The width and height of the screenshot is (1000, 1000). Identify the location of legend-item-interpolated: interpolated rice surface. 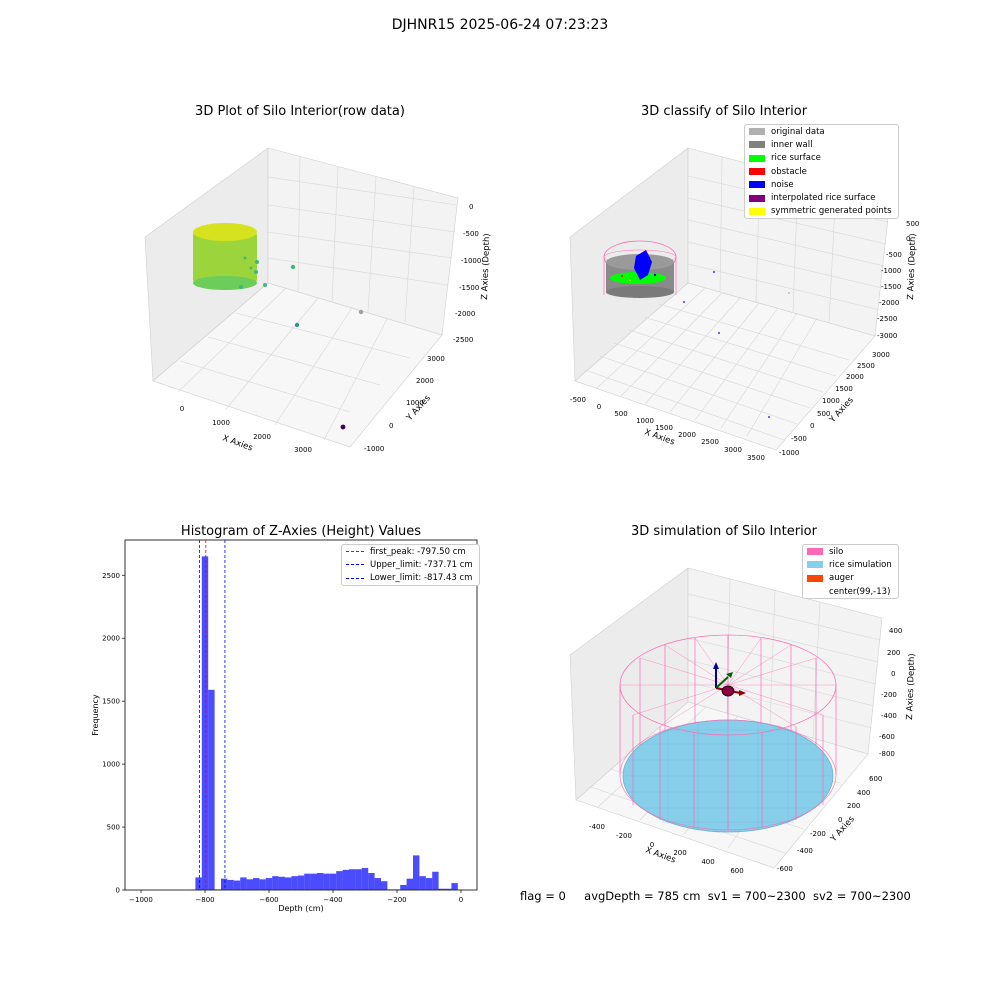
(821, 197).